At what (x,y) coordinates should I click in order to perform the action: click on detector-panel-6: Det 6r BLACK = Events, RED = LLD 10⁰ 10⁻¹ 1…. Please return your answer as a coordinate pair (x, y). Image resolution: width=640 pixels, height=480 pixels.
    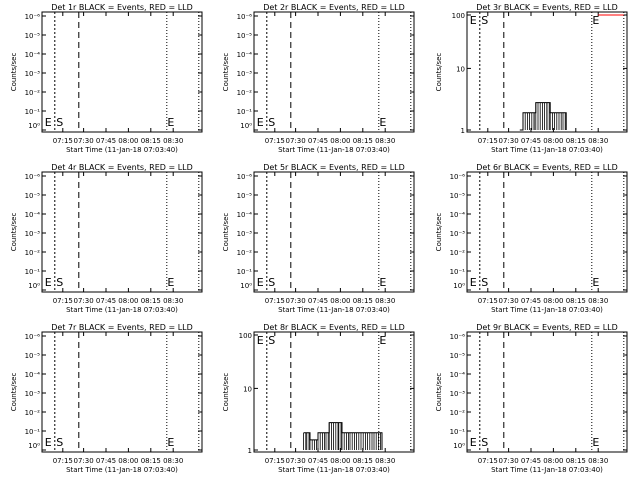
    Looking at the image, I should click on (531, 238).